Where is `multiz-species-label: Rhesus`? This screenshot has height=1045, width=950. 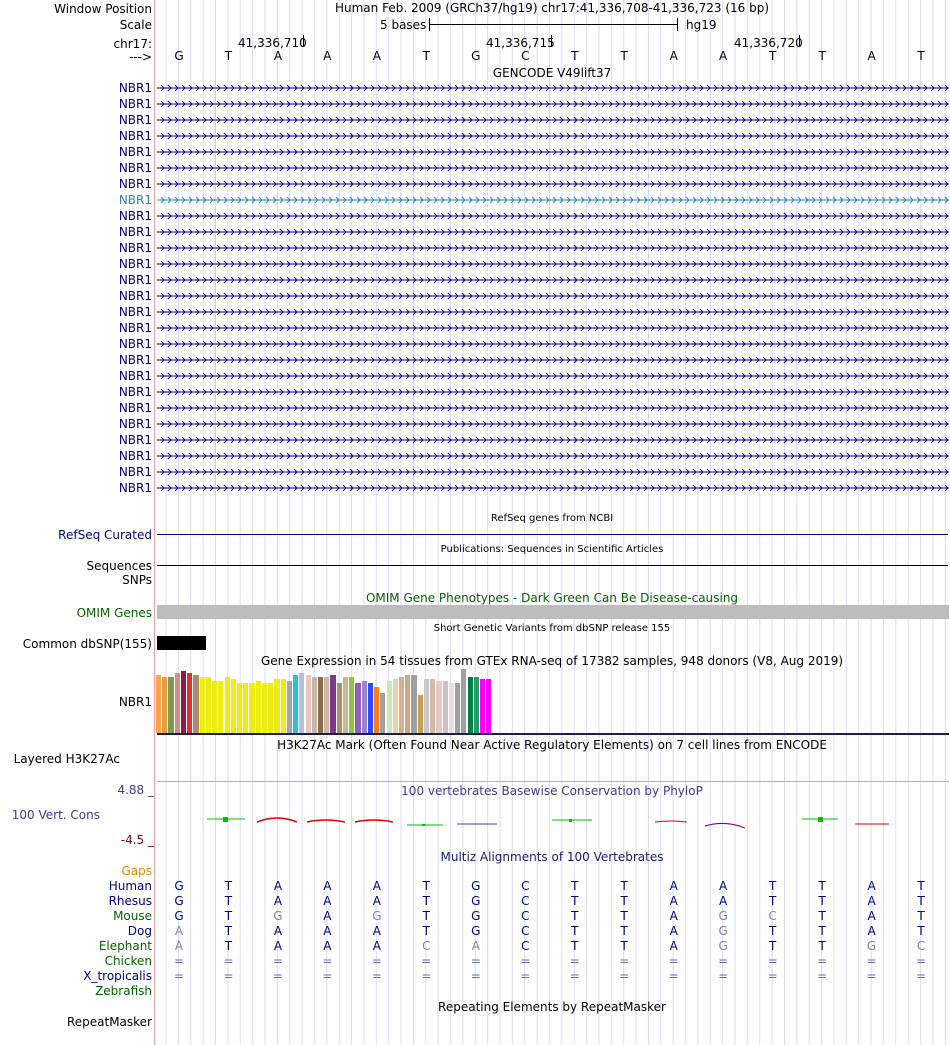 multiz-species-label: Rhesus is located at coordinates (130, 901).